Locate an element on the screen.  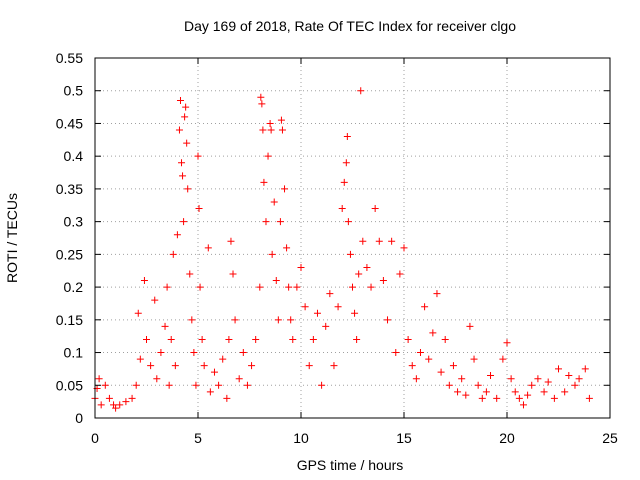
x-tick-label: 15 is located at coordinates (404, 438).